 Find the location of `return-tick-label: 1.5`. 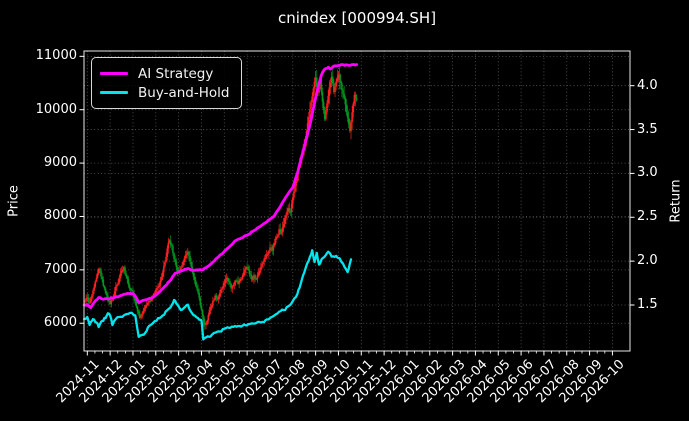

return-tick-label: 1.5 is located at coordinates (647, 304).